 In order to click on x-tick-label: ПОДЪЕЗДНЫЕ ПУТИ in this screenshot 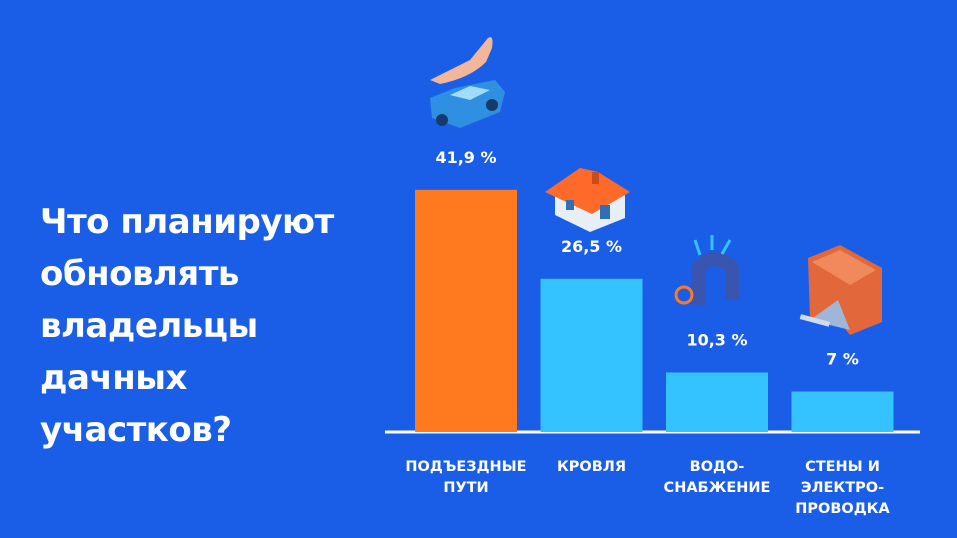, I will do `click(465, 477)`.